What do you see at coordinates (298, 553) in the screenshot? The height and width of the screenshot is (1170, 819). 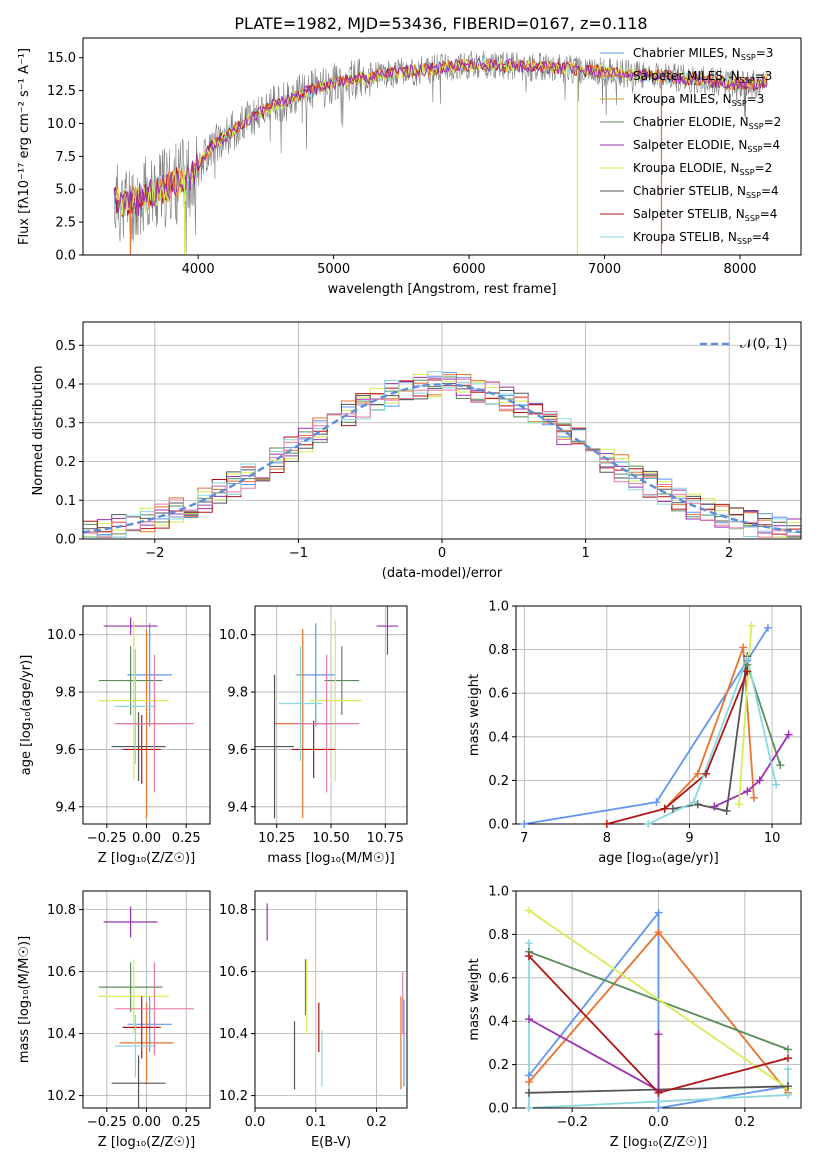 I see `x-tick-label: −1` at bounding box center [298, 553].